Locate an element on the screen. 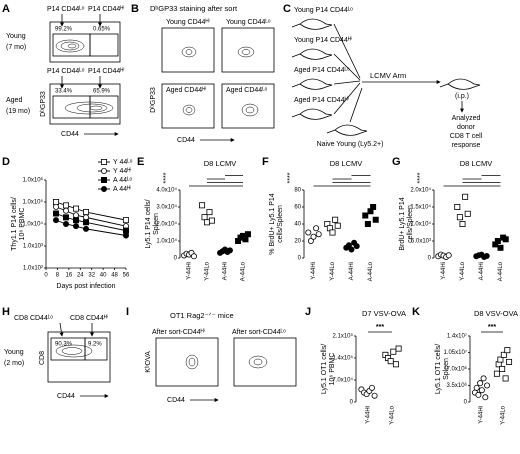 This screenshot has height=454, width=520. percent: 90.3% is located at coordinates (64, 345).